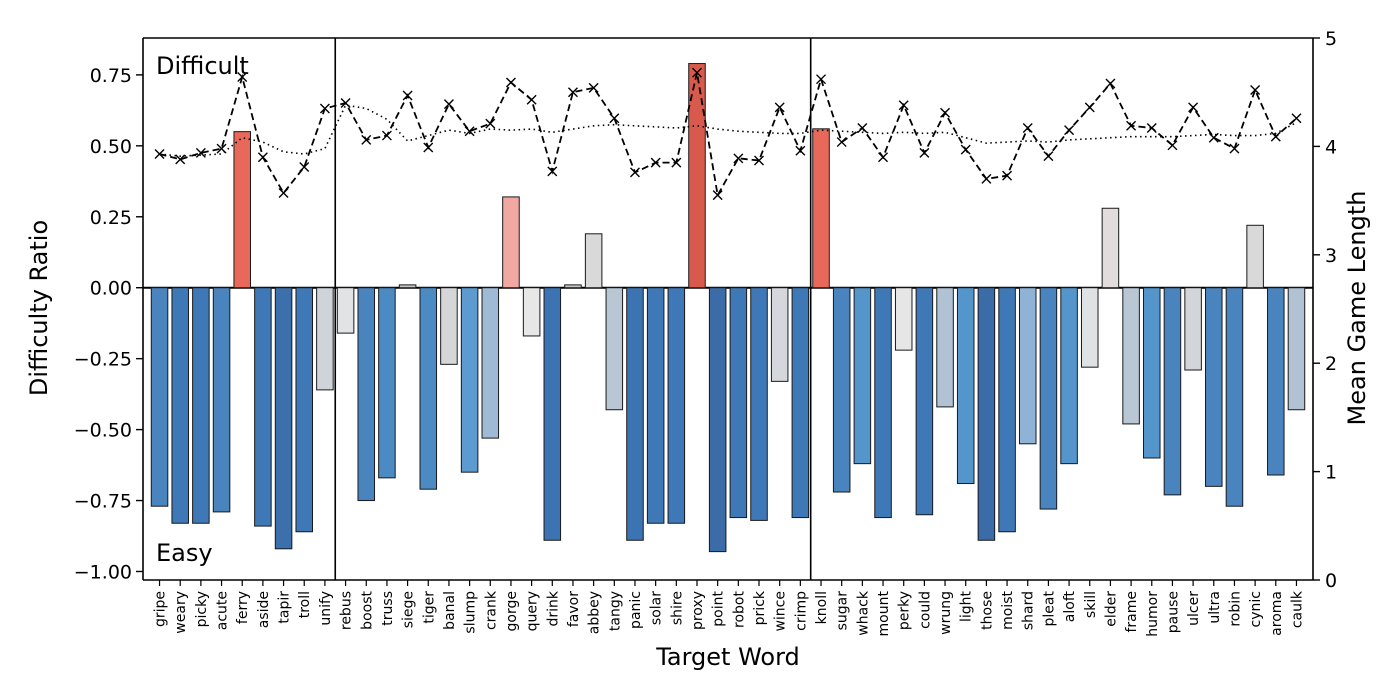 The image size is (1400, 700). What do you see at coordinates (593, 87) in the screenshot?
I see `marker-abbey` at bounding box center [593, 87].